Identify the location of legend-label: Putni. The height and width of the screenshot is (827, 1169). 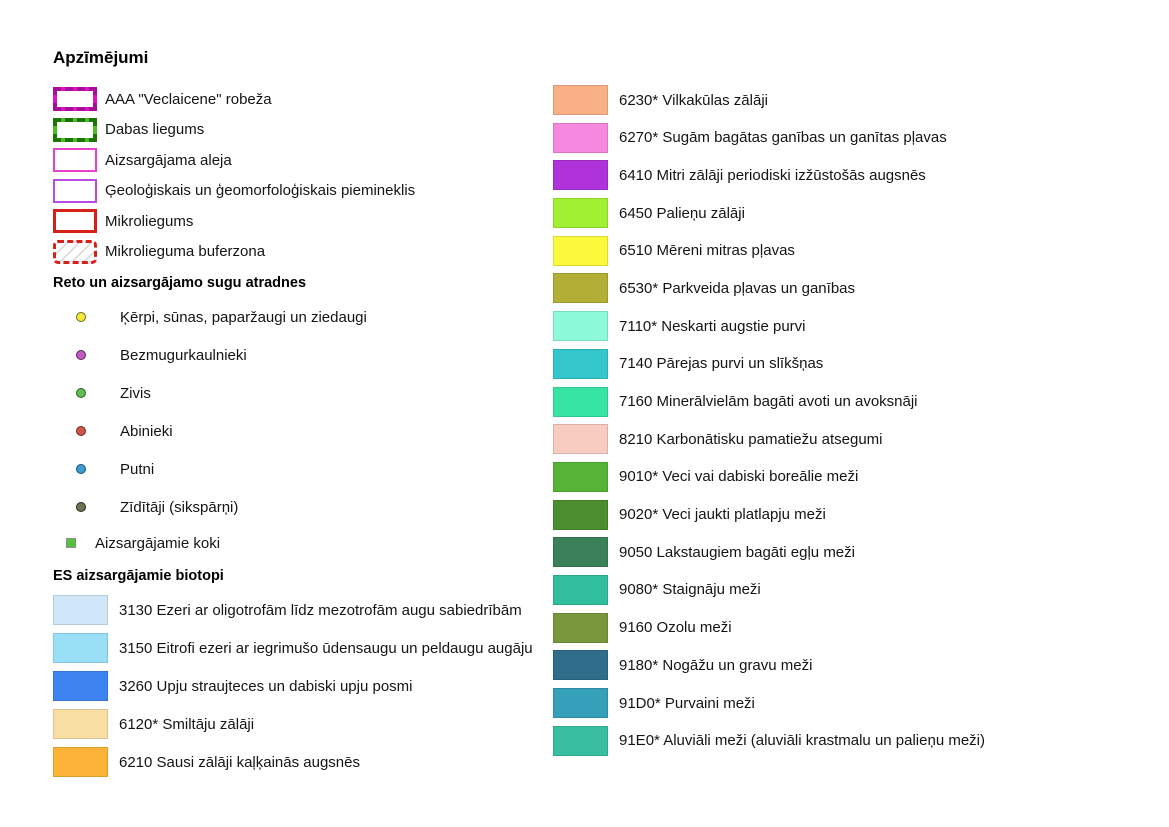
(137, 469).